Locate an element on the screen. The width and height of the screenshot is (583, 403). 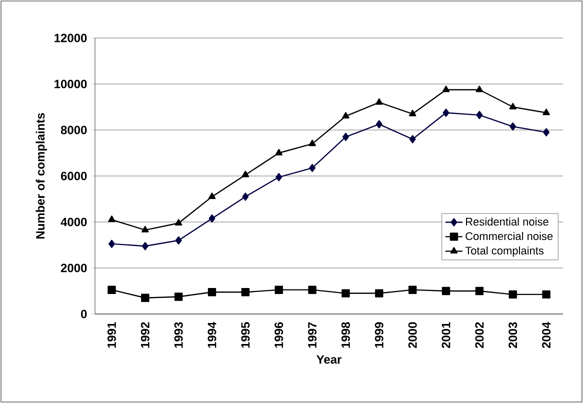
x-tick-label: 1998 is located at coordinates (345, 335).